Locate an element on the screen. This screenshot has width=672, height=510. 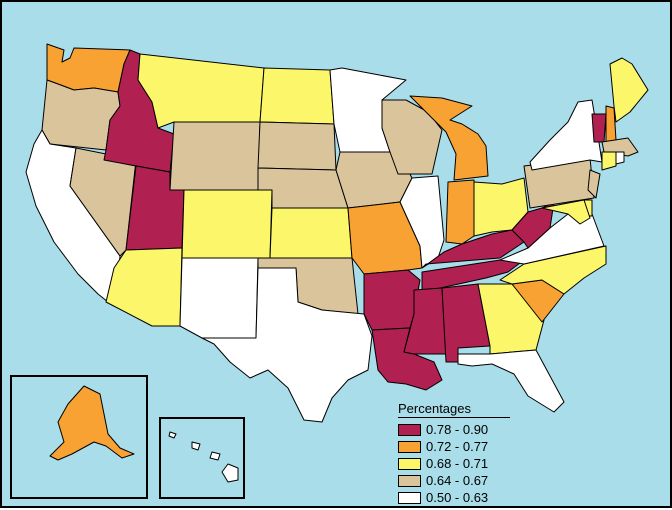
state-florida is located at coordinates (511, 381).